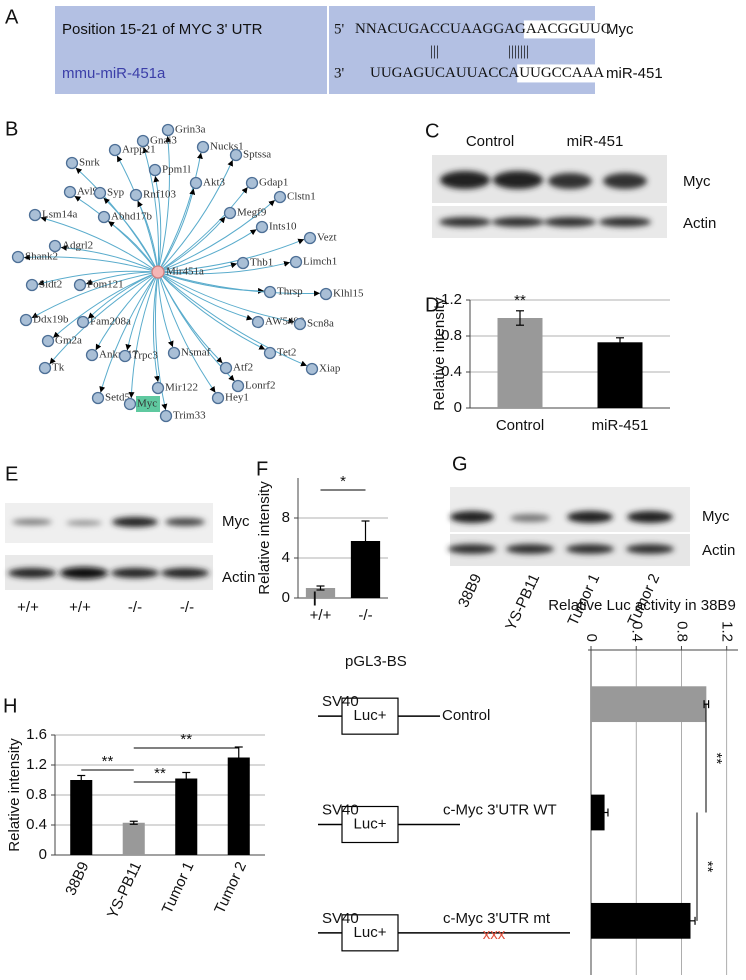 Image resolution: width=746 pixels, height=980 pixels. What do you see at coordinates (261, 263) in the screenshot?
I see `node-label: Thb1` at bounding box center [261, 263].